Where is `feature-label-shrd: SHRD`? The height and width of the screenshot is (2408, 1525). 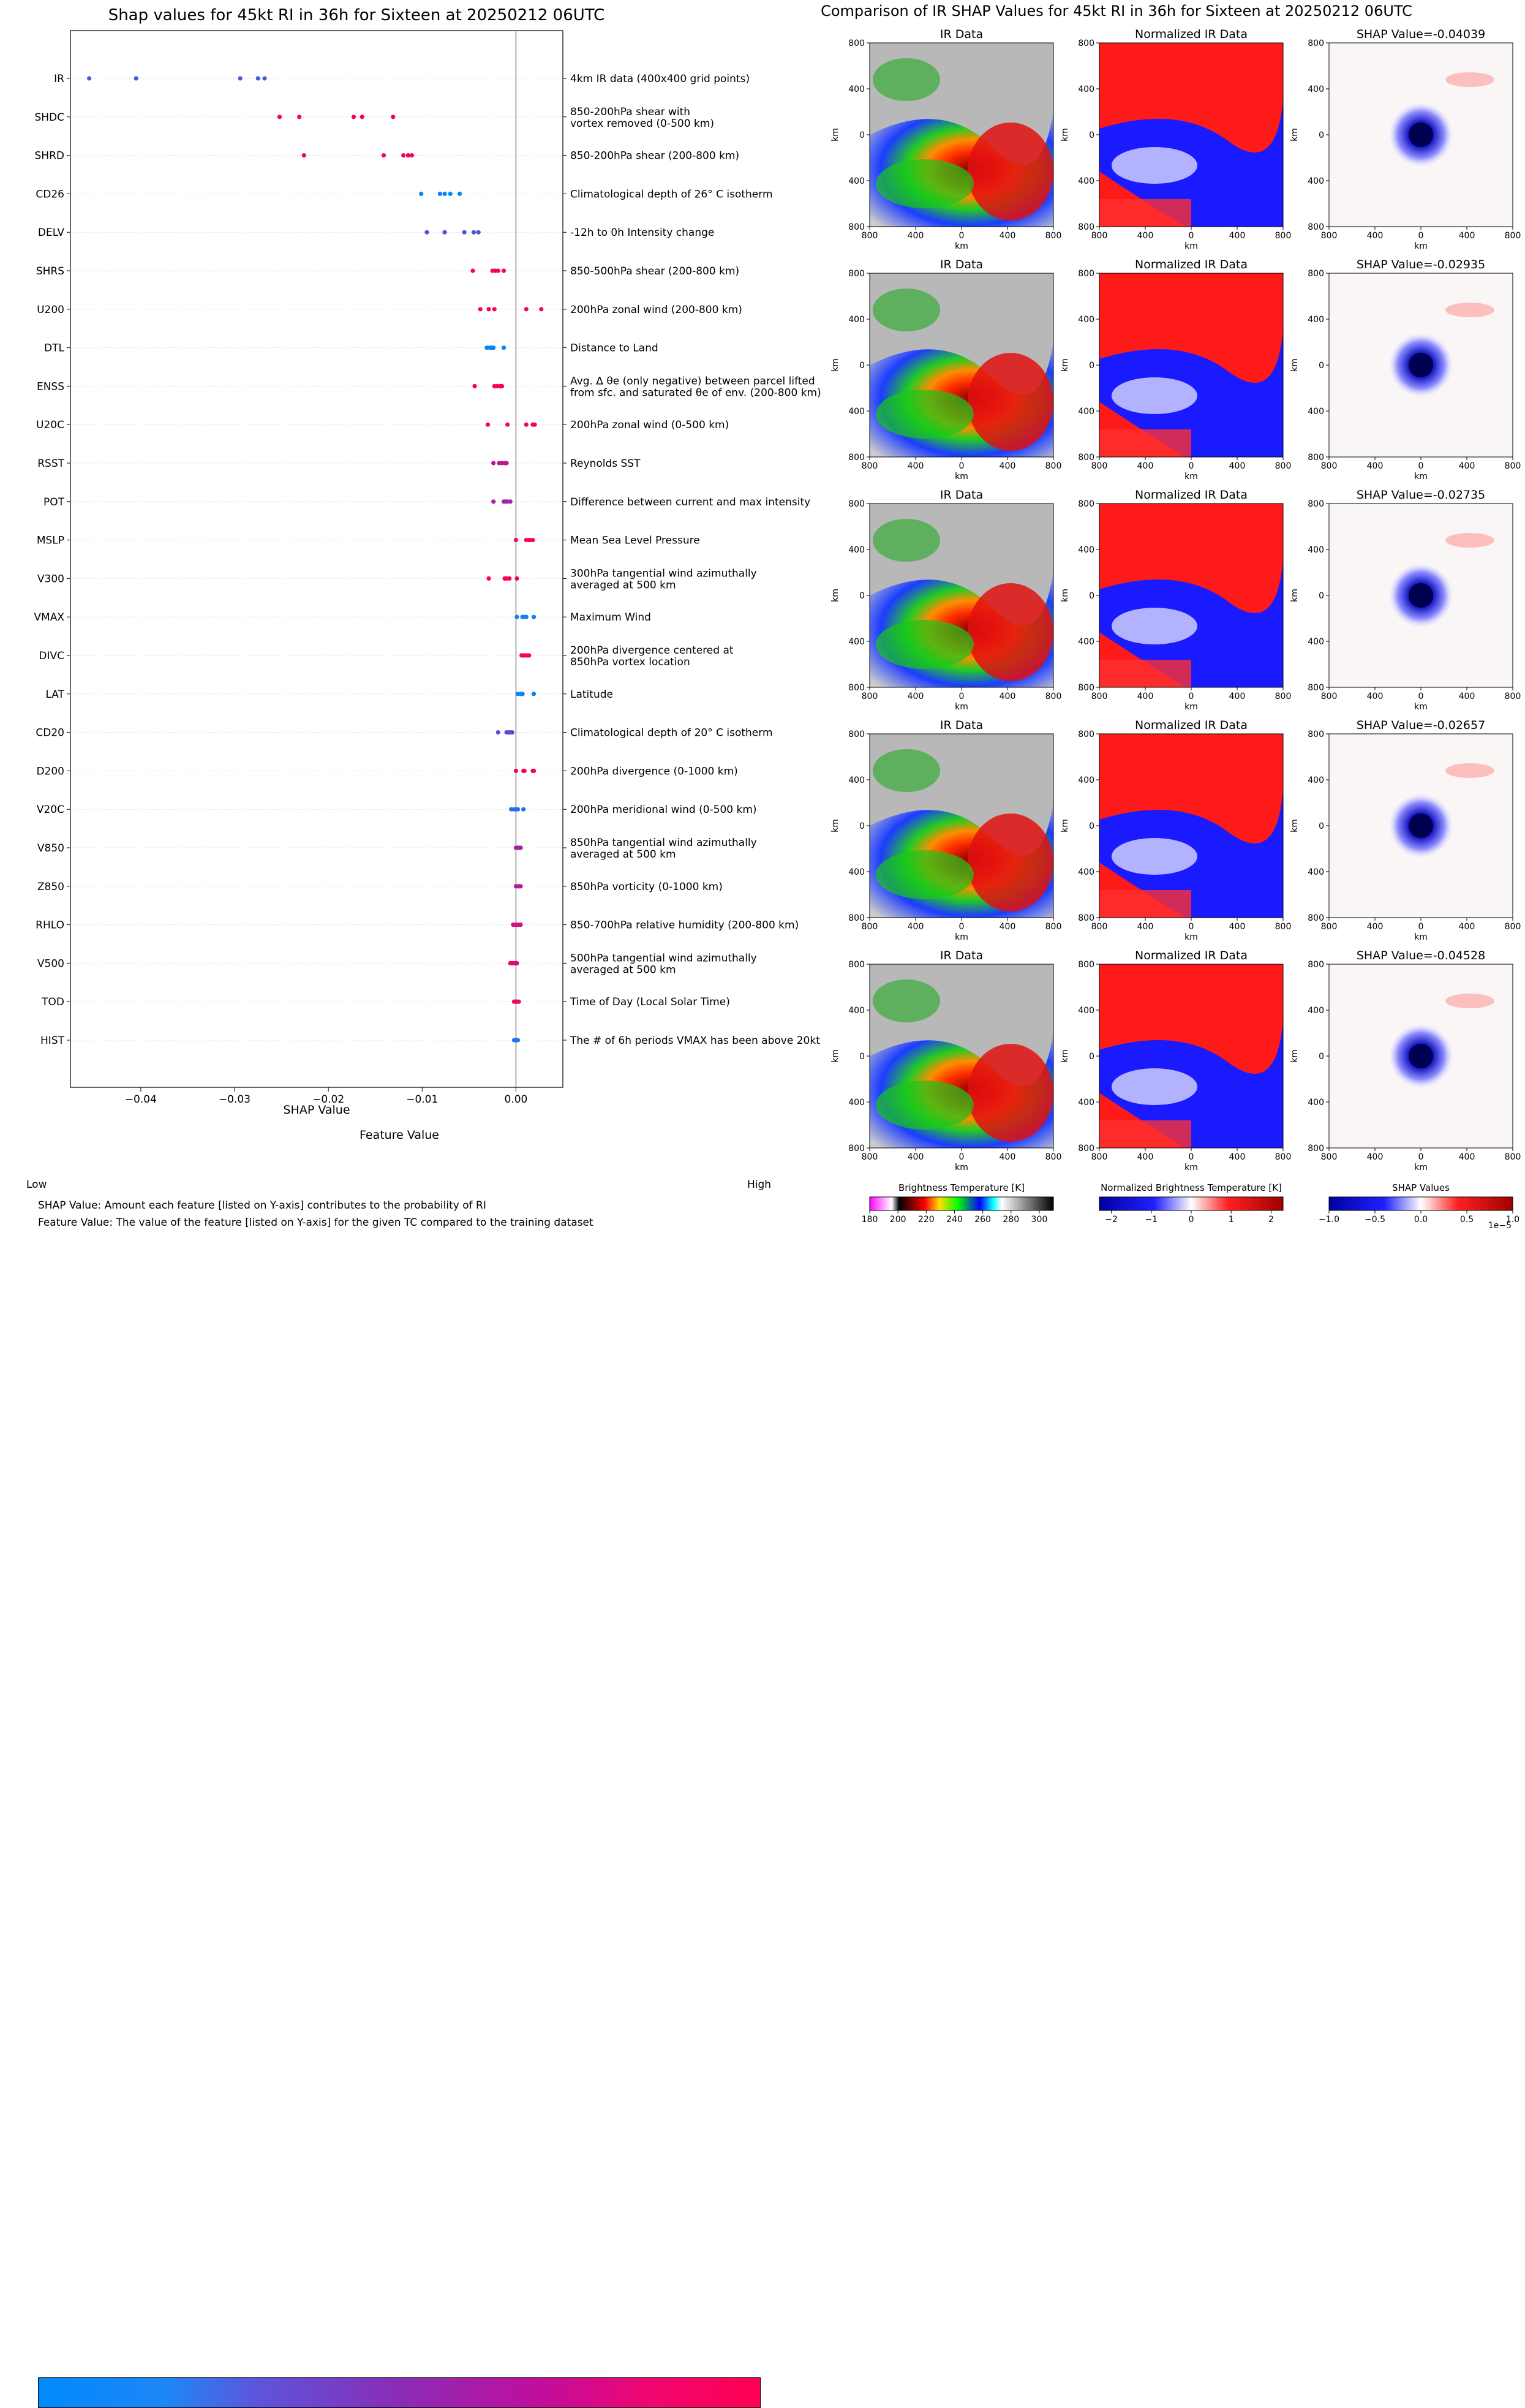
feature-label-shrd: SHRD is located at coordinates (49, 156).